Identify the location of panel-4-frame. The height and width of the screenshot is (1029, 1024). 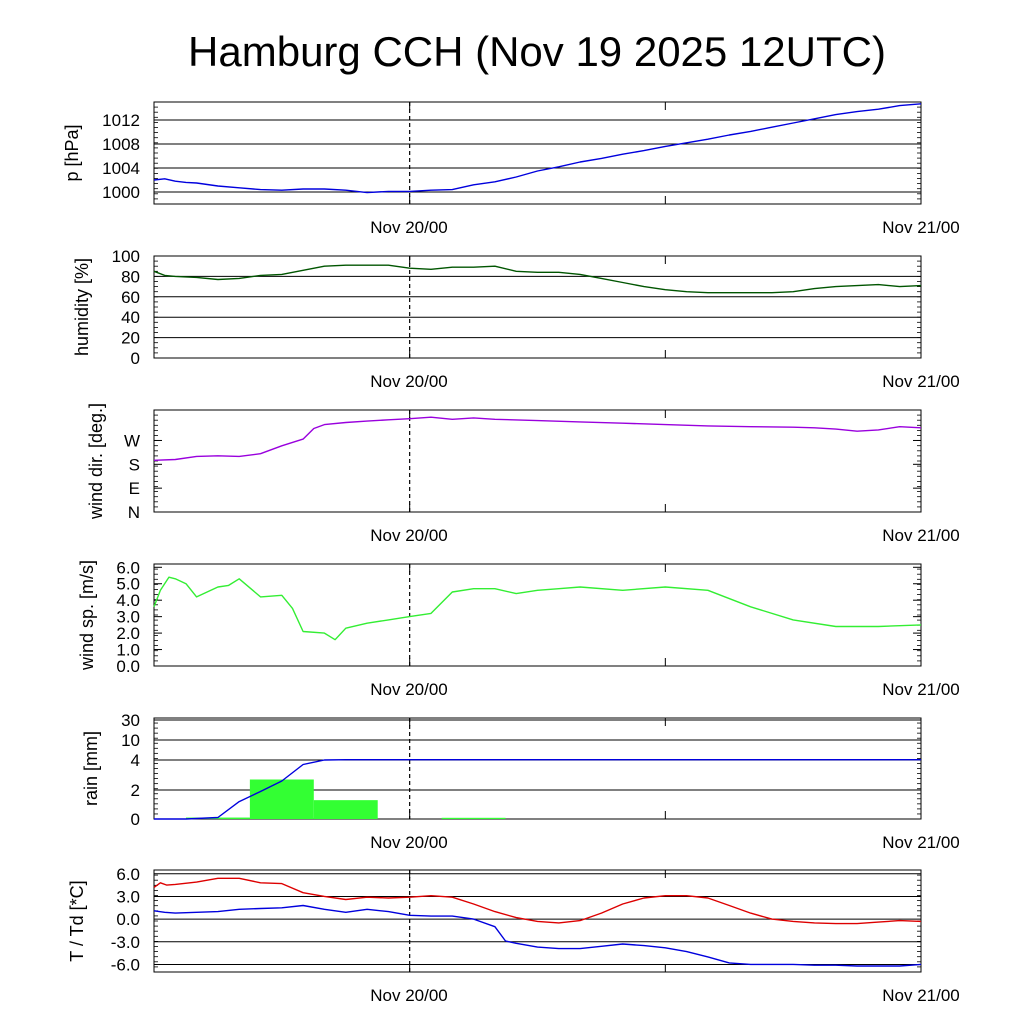
(537, 615).